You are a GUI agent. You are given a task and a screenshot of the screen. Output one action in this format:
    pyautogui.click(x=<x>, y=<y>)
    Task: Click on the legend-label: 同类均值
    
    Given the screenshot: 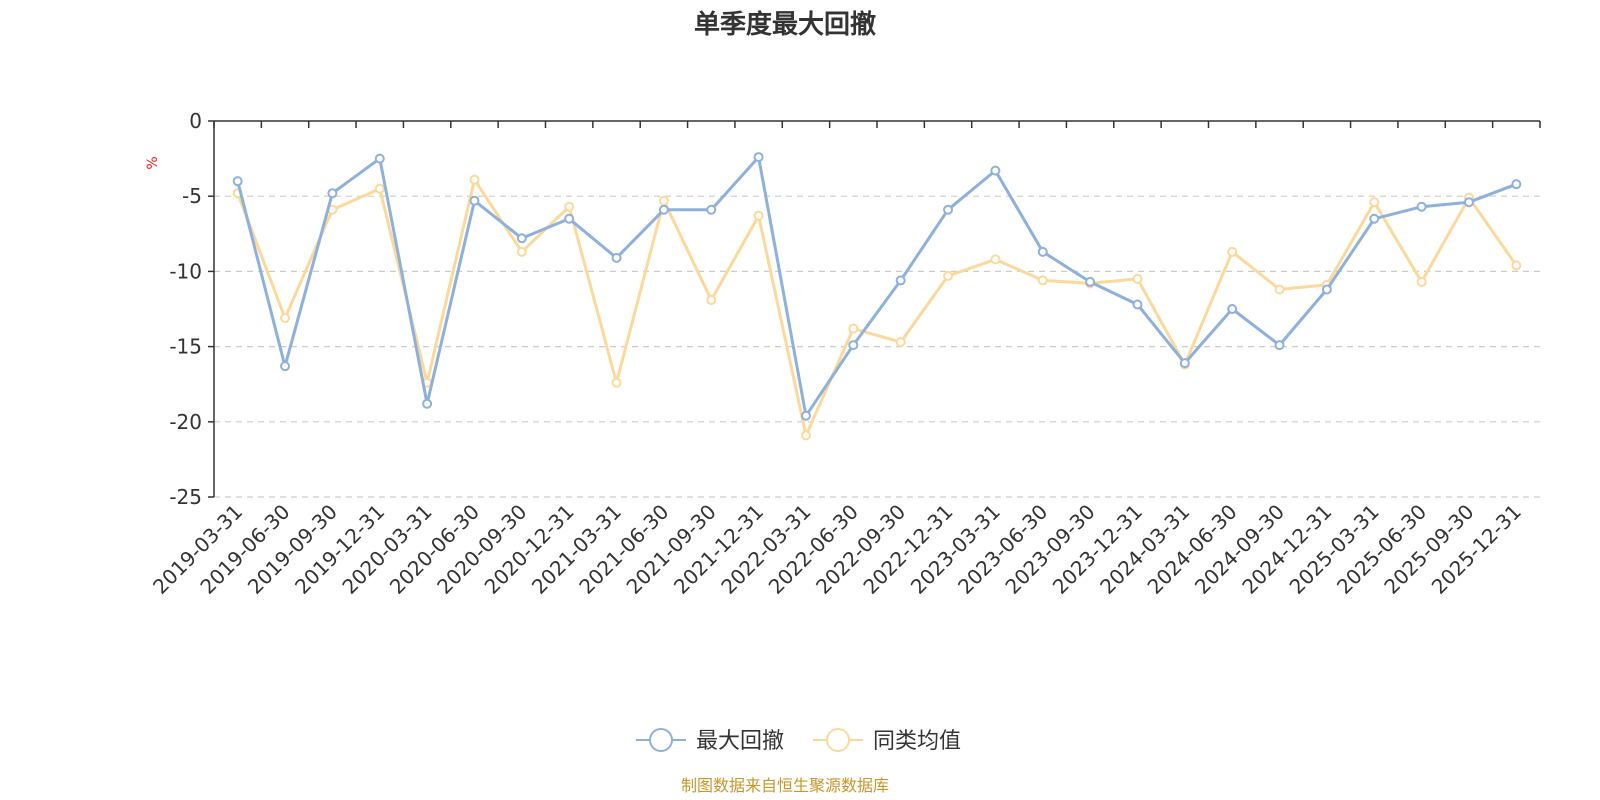 What is the action you would take?
    pyautogui.click(x=917, y=741)
    